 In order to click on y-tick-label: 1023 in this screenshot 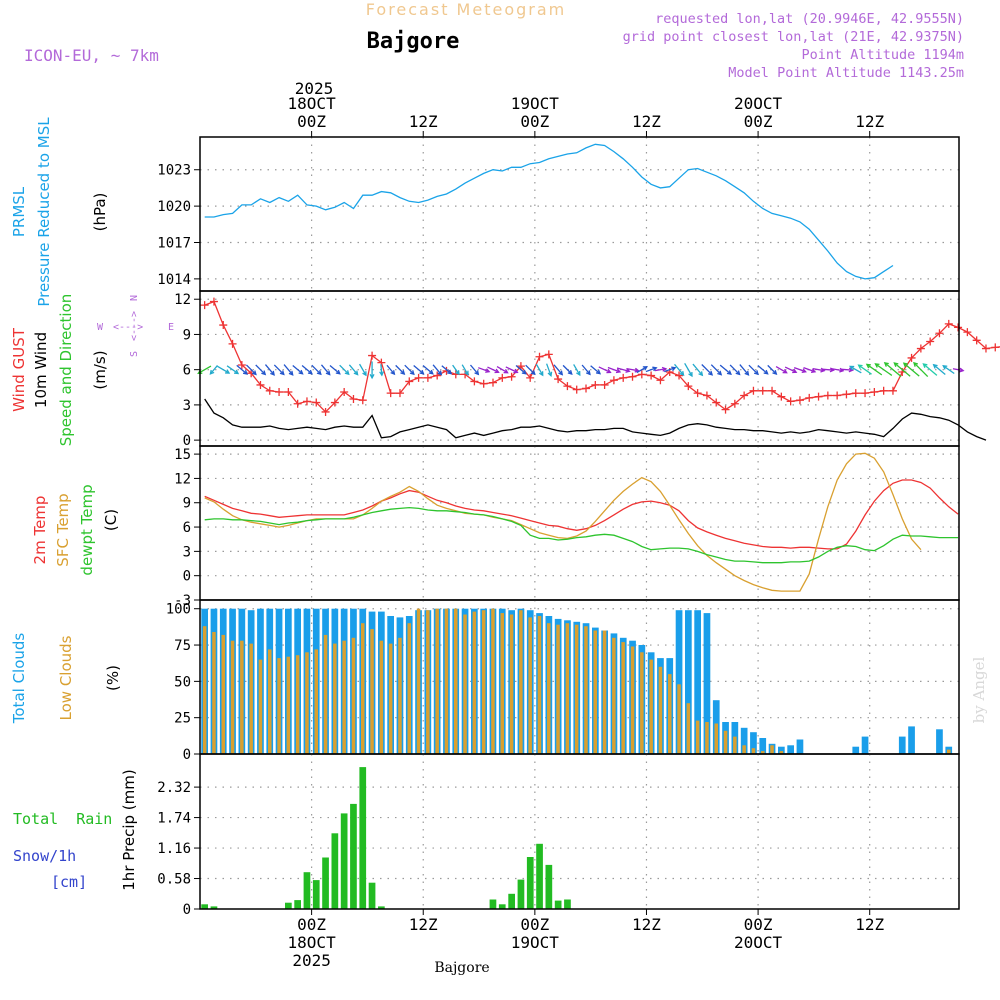, I will do `click(174, 171)`.